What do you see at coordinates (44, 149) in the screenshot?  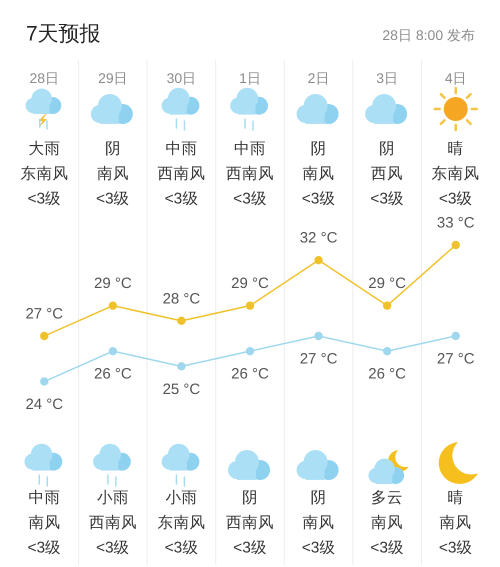 I see `text: 大雨` at bounding box center [44, 149].